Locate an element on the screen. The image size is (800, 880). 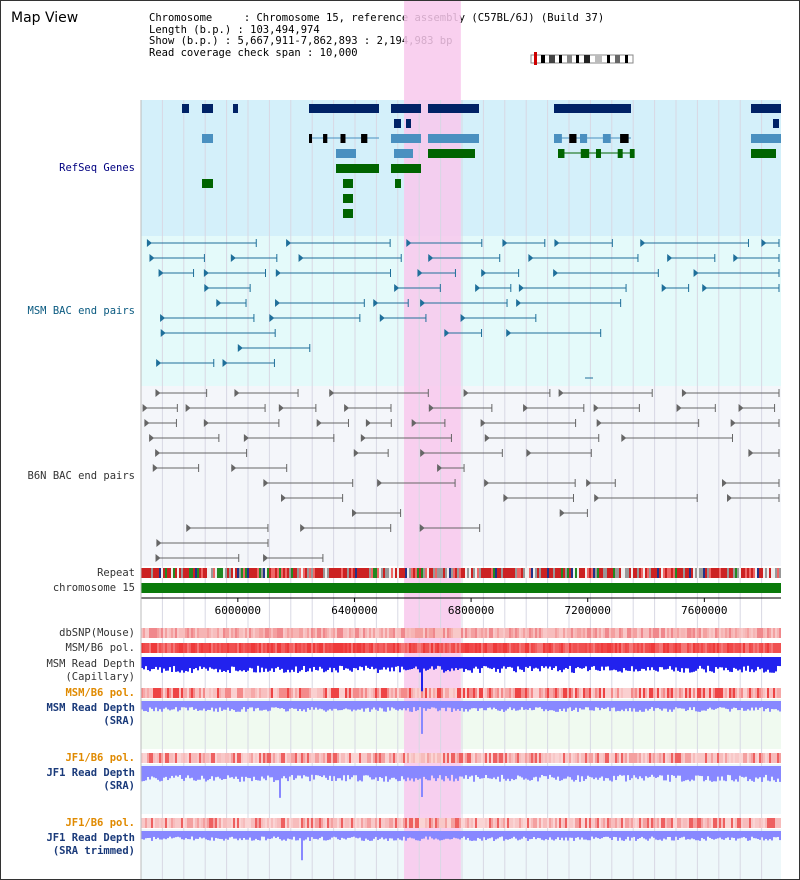
track-label-refseq: RefSeq Genes is located at coordinates (97, 168).